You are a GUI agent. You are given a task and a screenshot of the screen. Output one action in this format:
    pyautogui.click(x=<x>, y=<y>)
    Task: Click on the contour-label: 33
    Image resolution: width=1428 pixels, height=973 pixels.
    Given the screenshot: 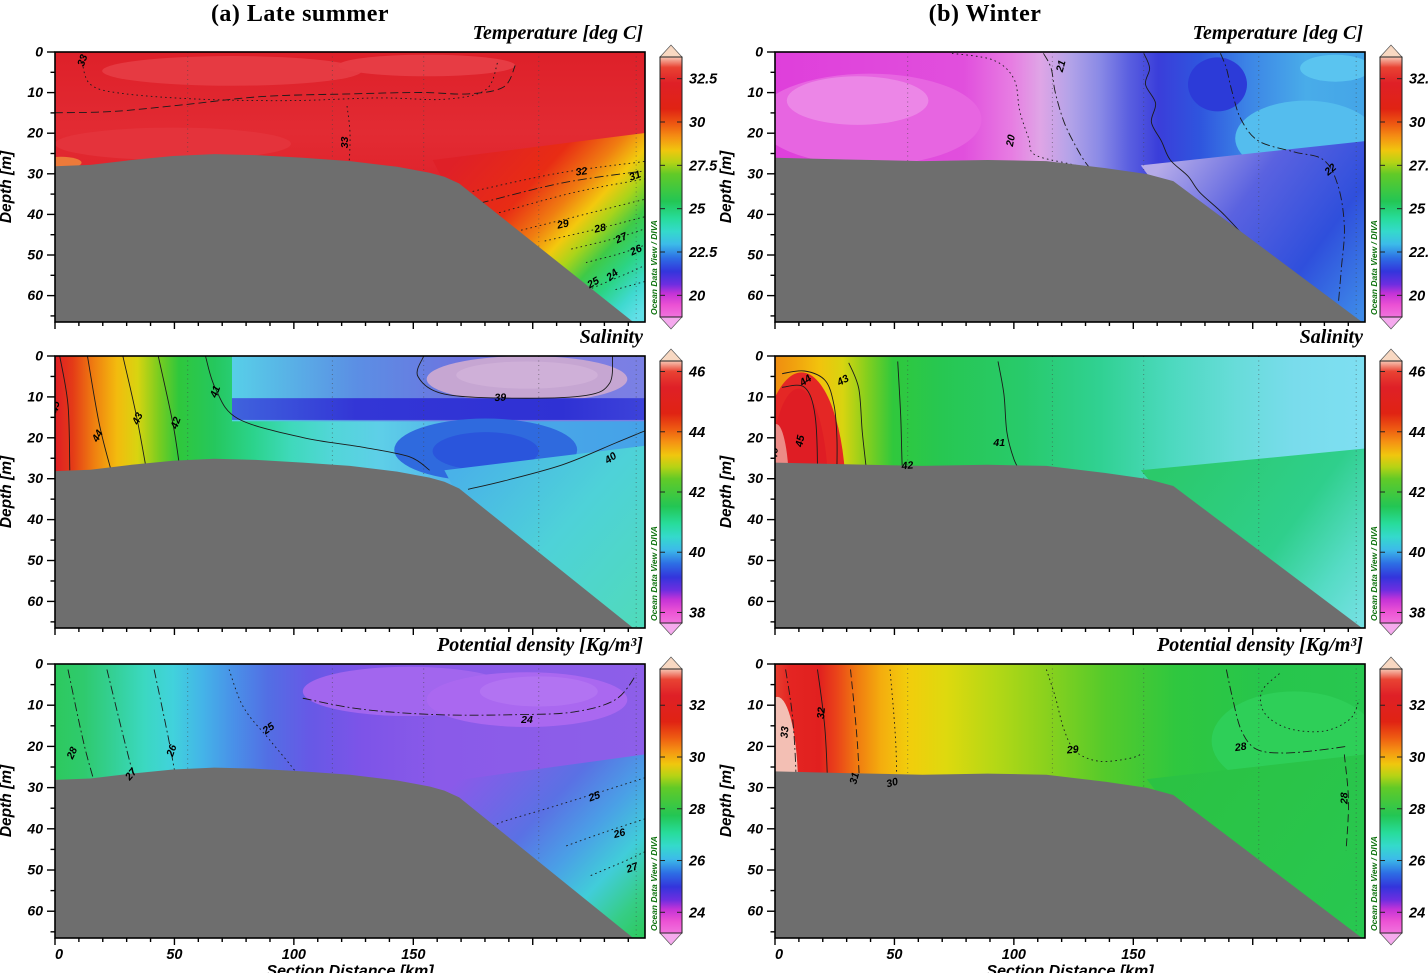 What is the action you would take?
    pyautogui.click(x=82, y=60)
    